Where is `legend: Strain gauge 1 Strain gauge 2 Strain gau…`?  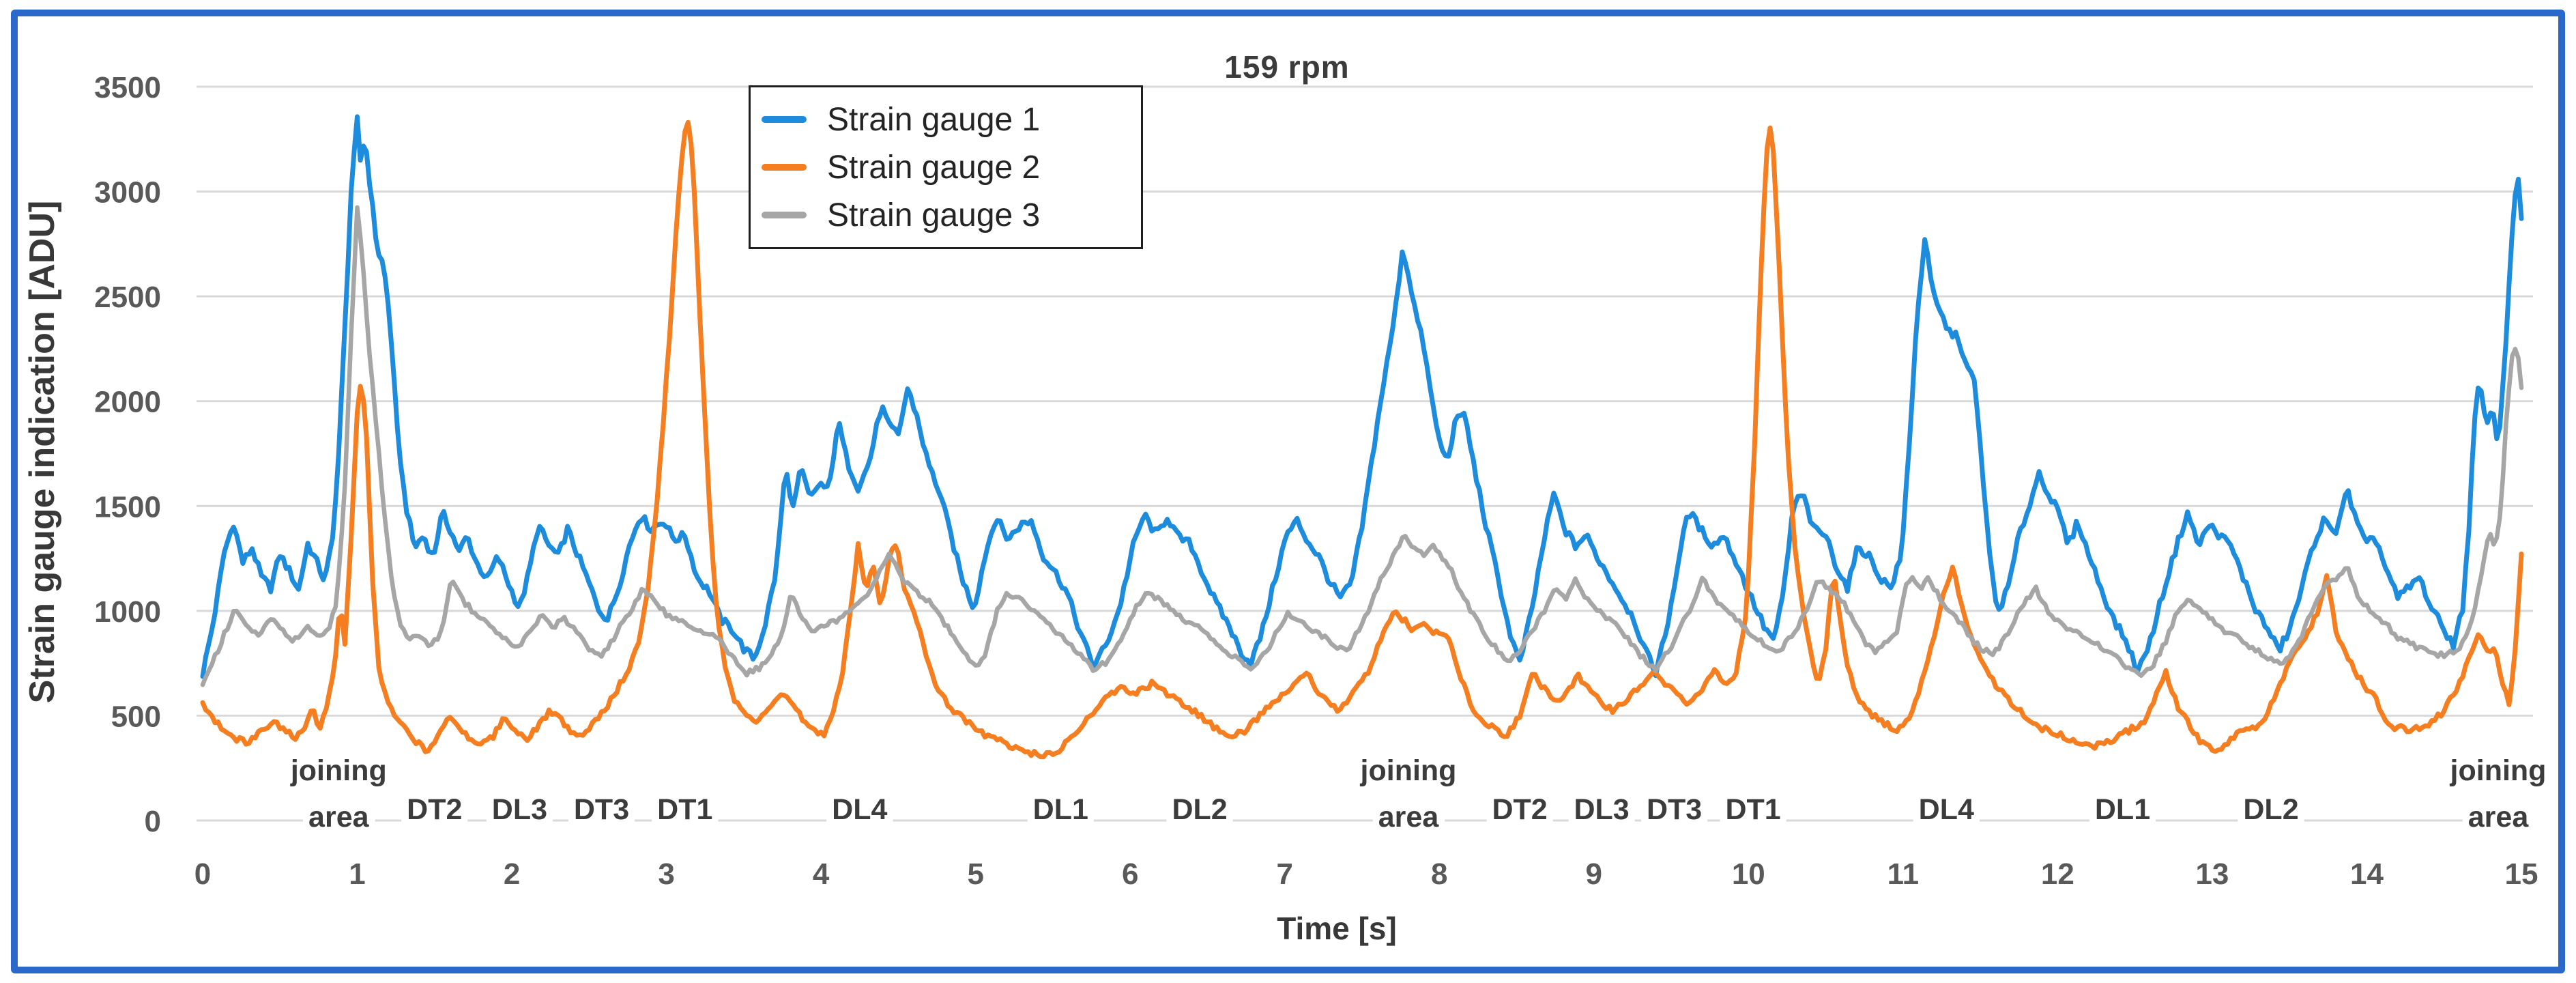
legend: Strain gauge 1 Strain gauge 2 Strain gau… is located at coordinates (946, 167).